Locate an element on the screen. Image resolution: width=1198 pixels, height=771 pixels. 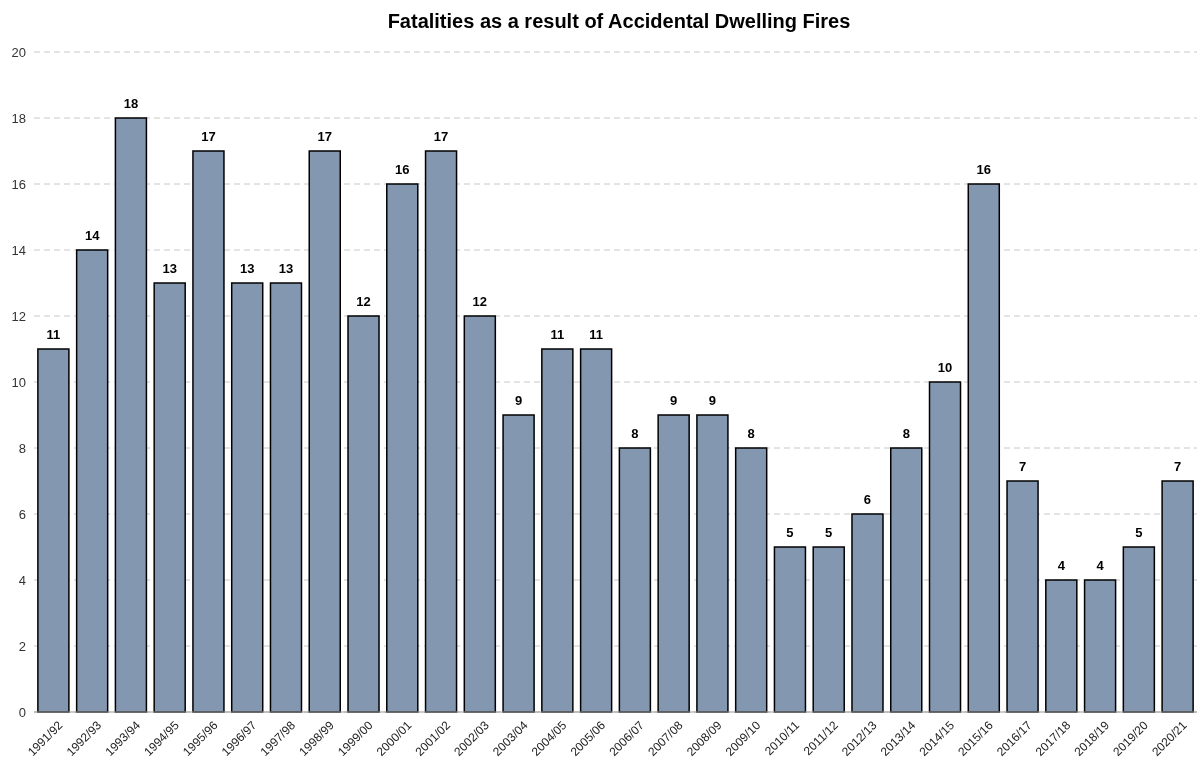
y-tick-label: 16 is located at coordinates (18, 184).